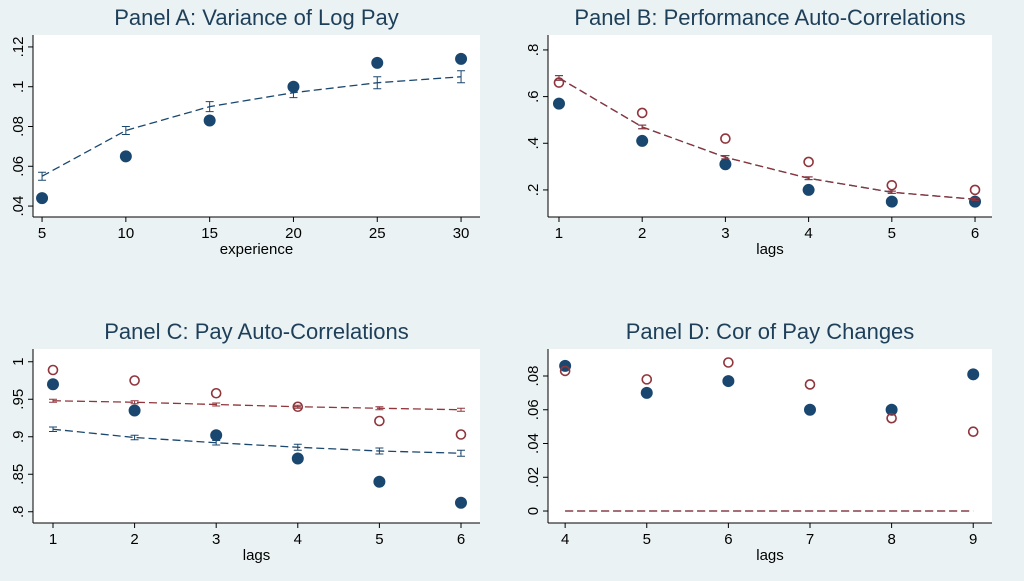 Image resolution: width=1024 pixels, height=581 pixels. What do you see at coordinates (973, 539) in the screenshot?
I see `x-tick-label: 9` at bounding box center [973, 539].